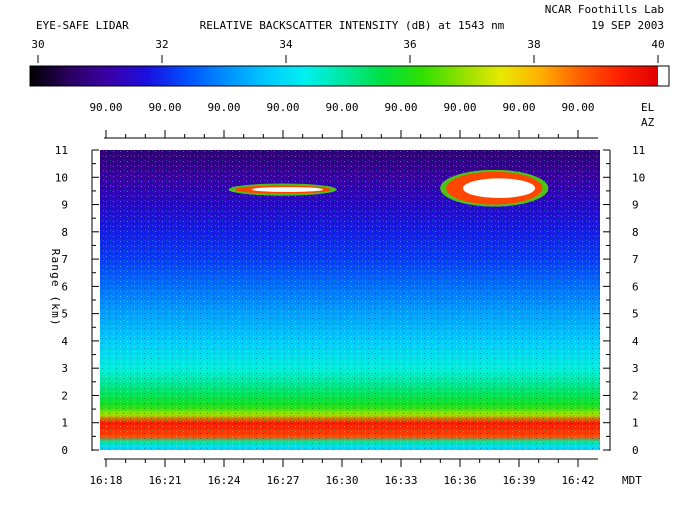 The width and height of the screenshot is (700, 516). Describe the element at coordinates (55, 267) in the screenshot. I see `y-title-char: n` at that location.